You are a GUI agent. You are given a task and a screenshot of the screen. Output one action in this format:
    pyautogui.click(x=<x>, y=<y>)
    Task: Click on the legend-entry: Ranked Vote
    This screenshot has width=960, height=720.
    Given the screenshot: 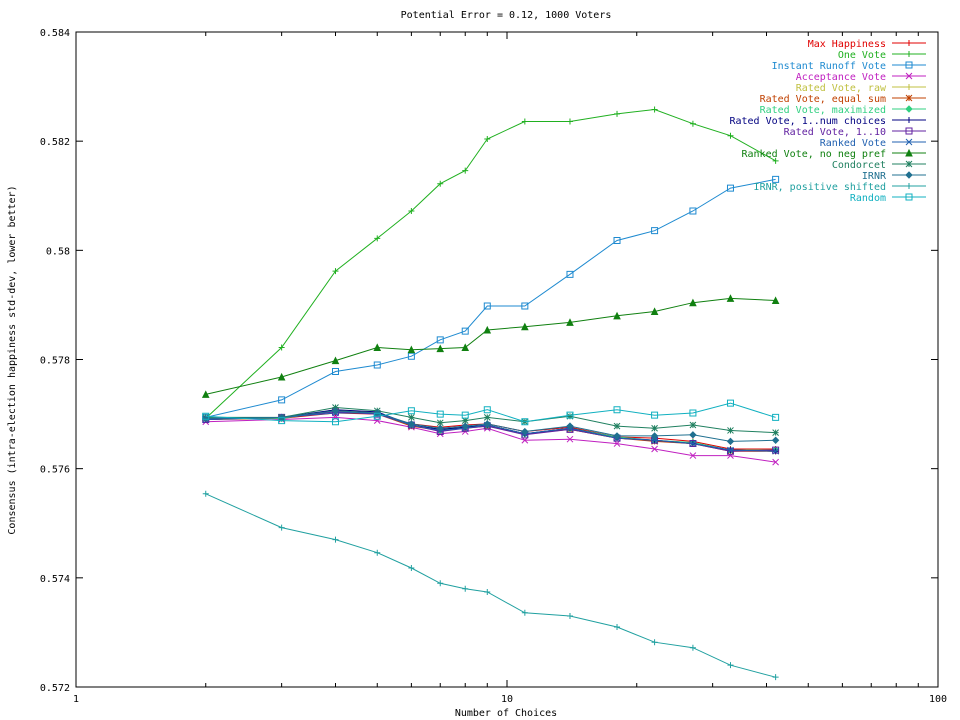 What is the action you would take?
    pyautogui.click(x=873, y=143)
    